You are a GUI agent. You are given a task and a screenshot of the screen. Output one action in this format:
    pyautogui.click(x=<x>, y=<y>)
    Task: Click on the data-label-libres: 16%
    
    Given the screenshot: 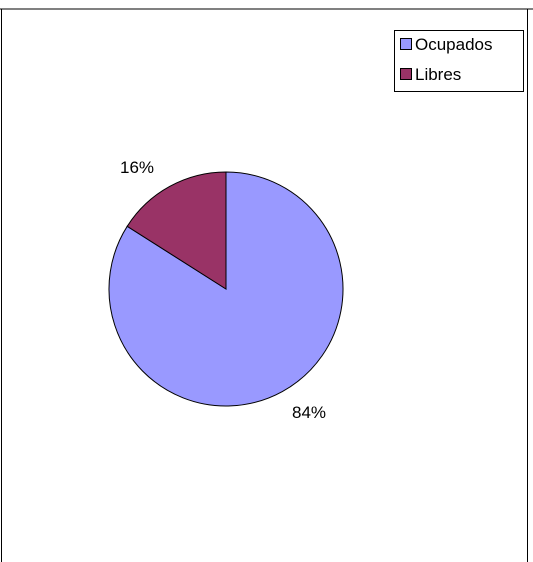 What is the action you would take?
    pyautogui.click(x=137, y=167)
    